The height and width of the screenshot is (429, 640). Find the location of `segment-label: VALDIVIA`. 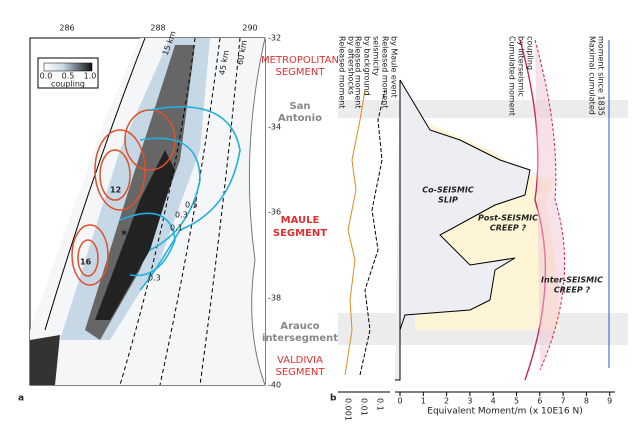

segment-label: VALDIVIA is located at coordinates (300, 360).